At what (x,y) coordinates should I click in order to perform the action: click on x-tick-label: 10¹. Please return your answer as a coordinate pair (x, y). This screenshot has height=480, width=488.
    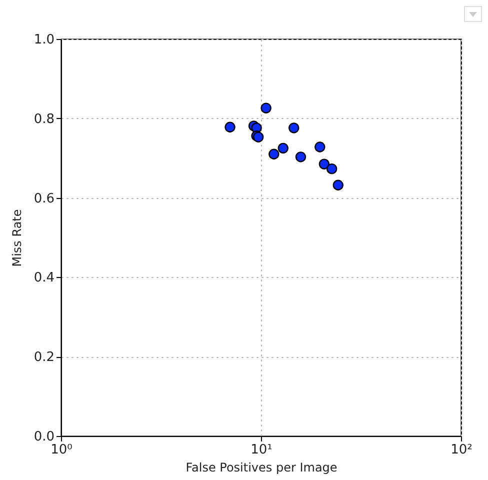
    Looking at the image, I should click on (261, 450).